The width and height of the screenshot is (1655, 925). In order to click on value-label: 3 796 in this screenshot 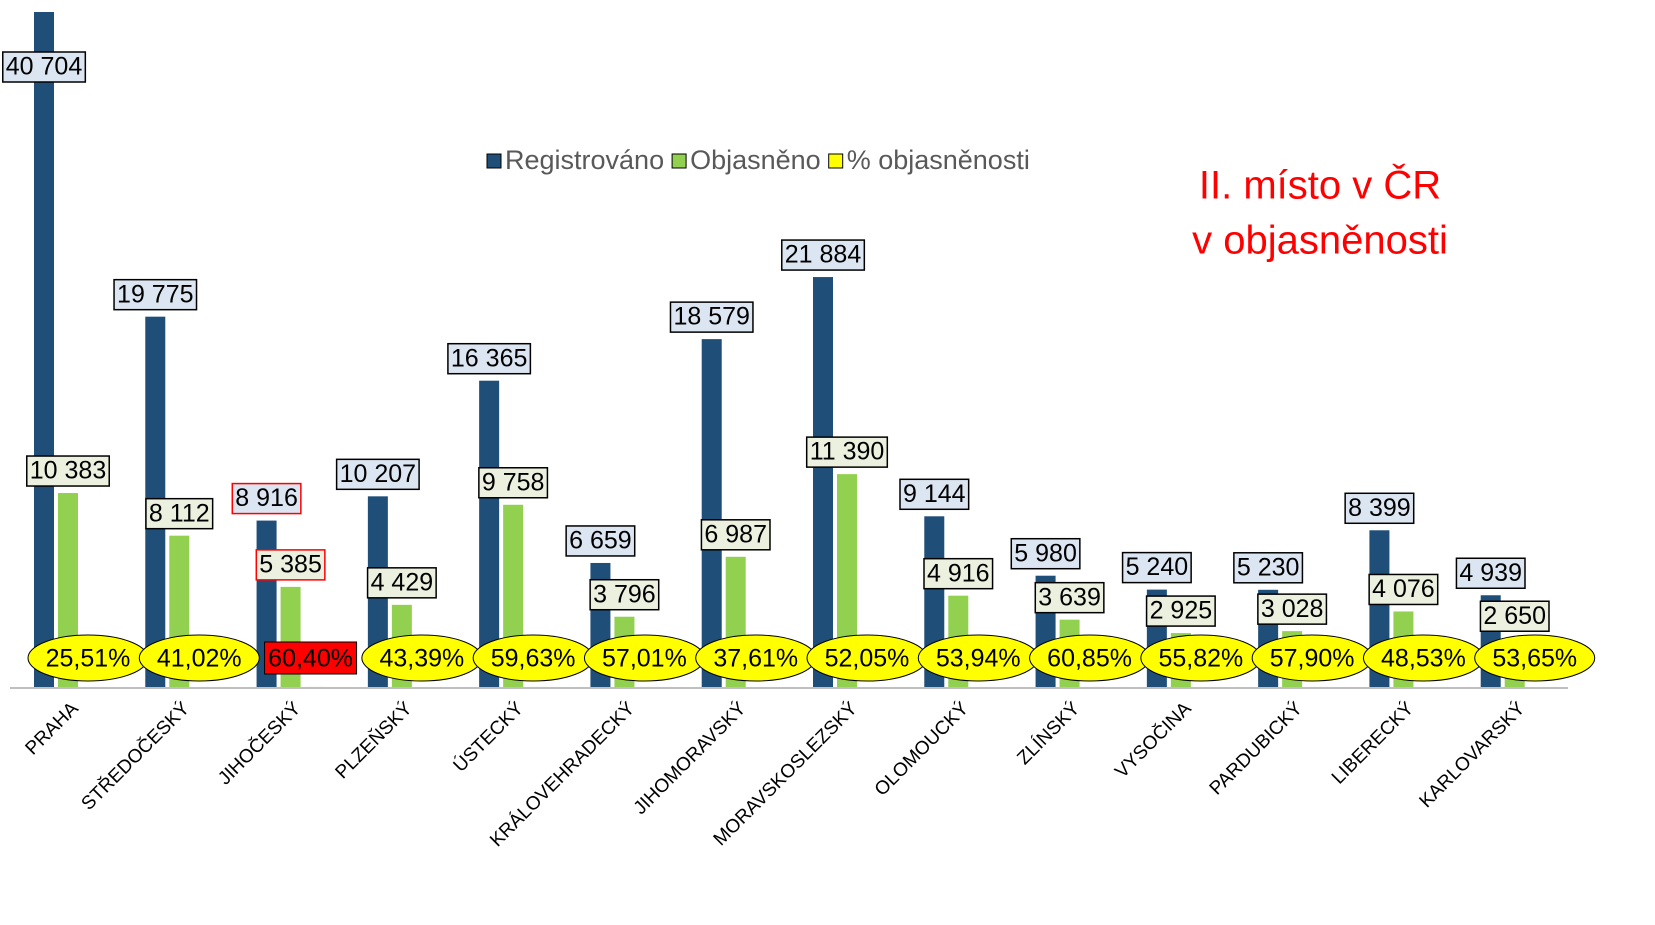, I will do `click(624, 594)`.